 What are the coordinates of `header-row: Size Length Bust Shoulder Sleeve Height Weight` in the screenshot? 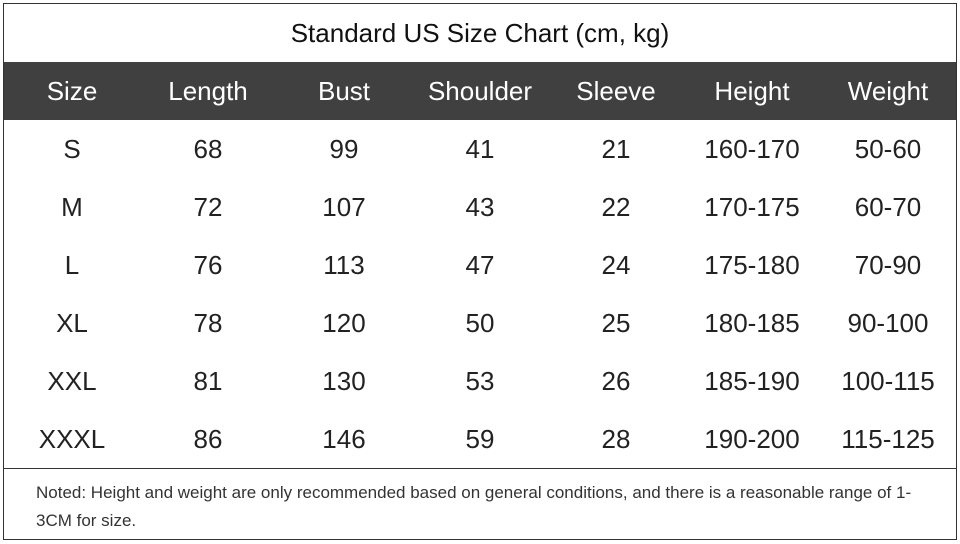 It's located at (480, 91).